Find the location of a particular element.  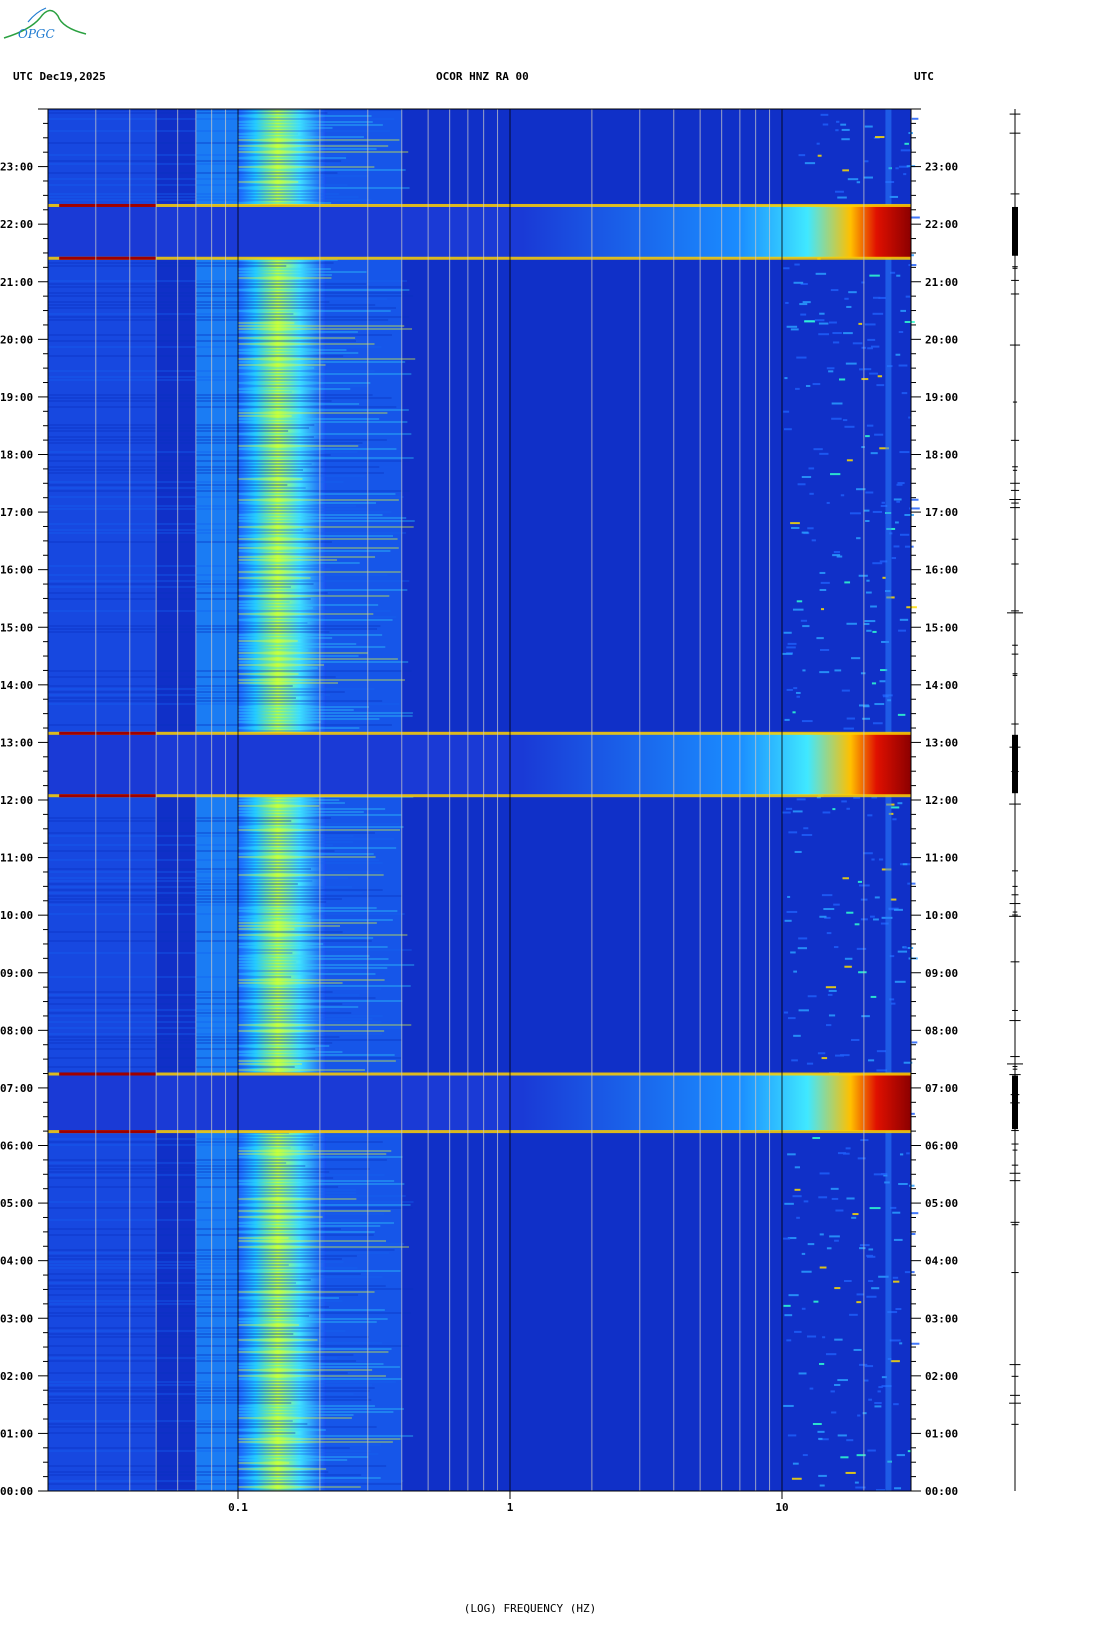

band-edge-top is located at coordinates (479, 733).